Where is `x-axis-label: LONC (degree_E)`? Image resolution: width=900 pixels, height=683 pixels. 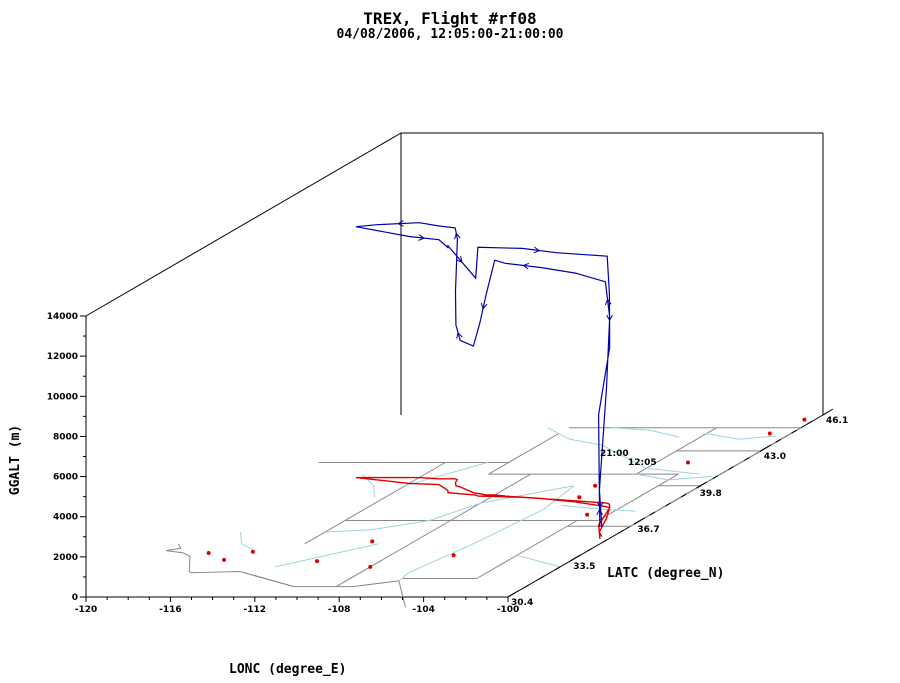 x-axis-label: LONC (degree_E) is located at coordinates (287, 669).